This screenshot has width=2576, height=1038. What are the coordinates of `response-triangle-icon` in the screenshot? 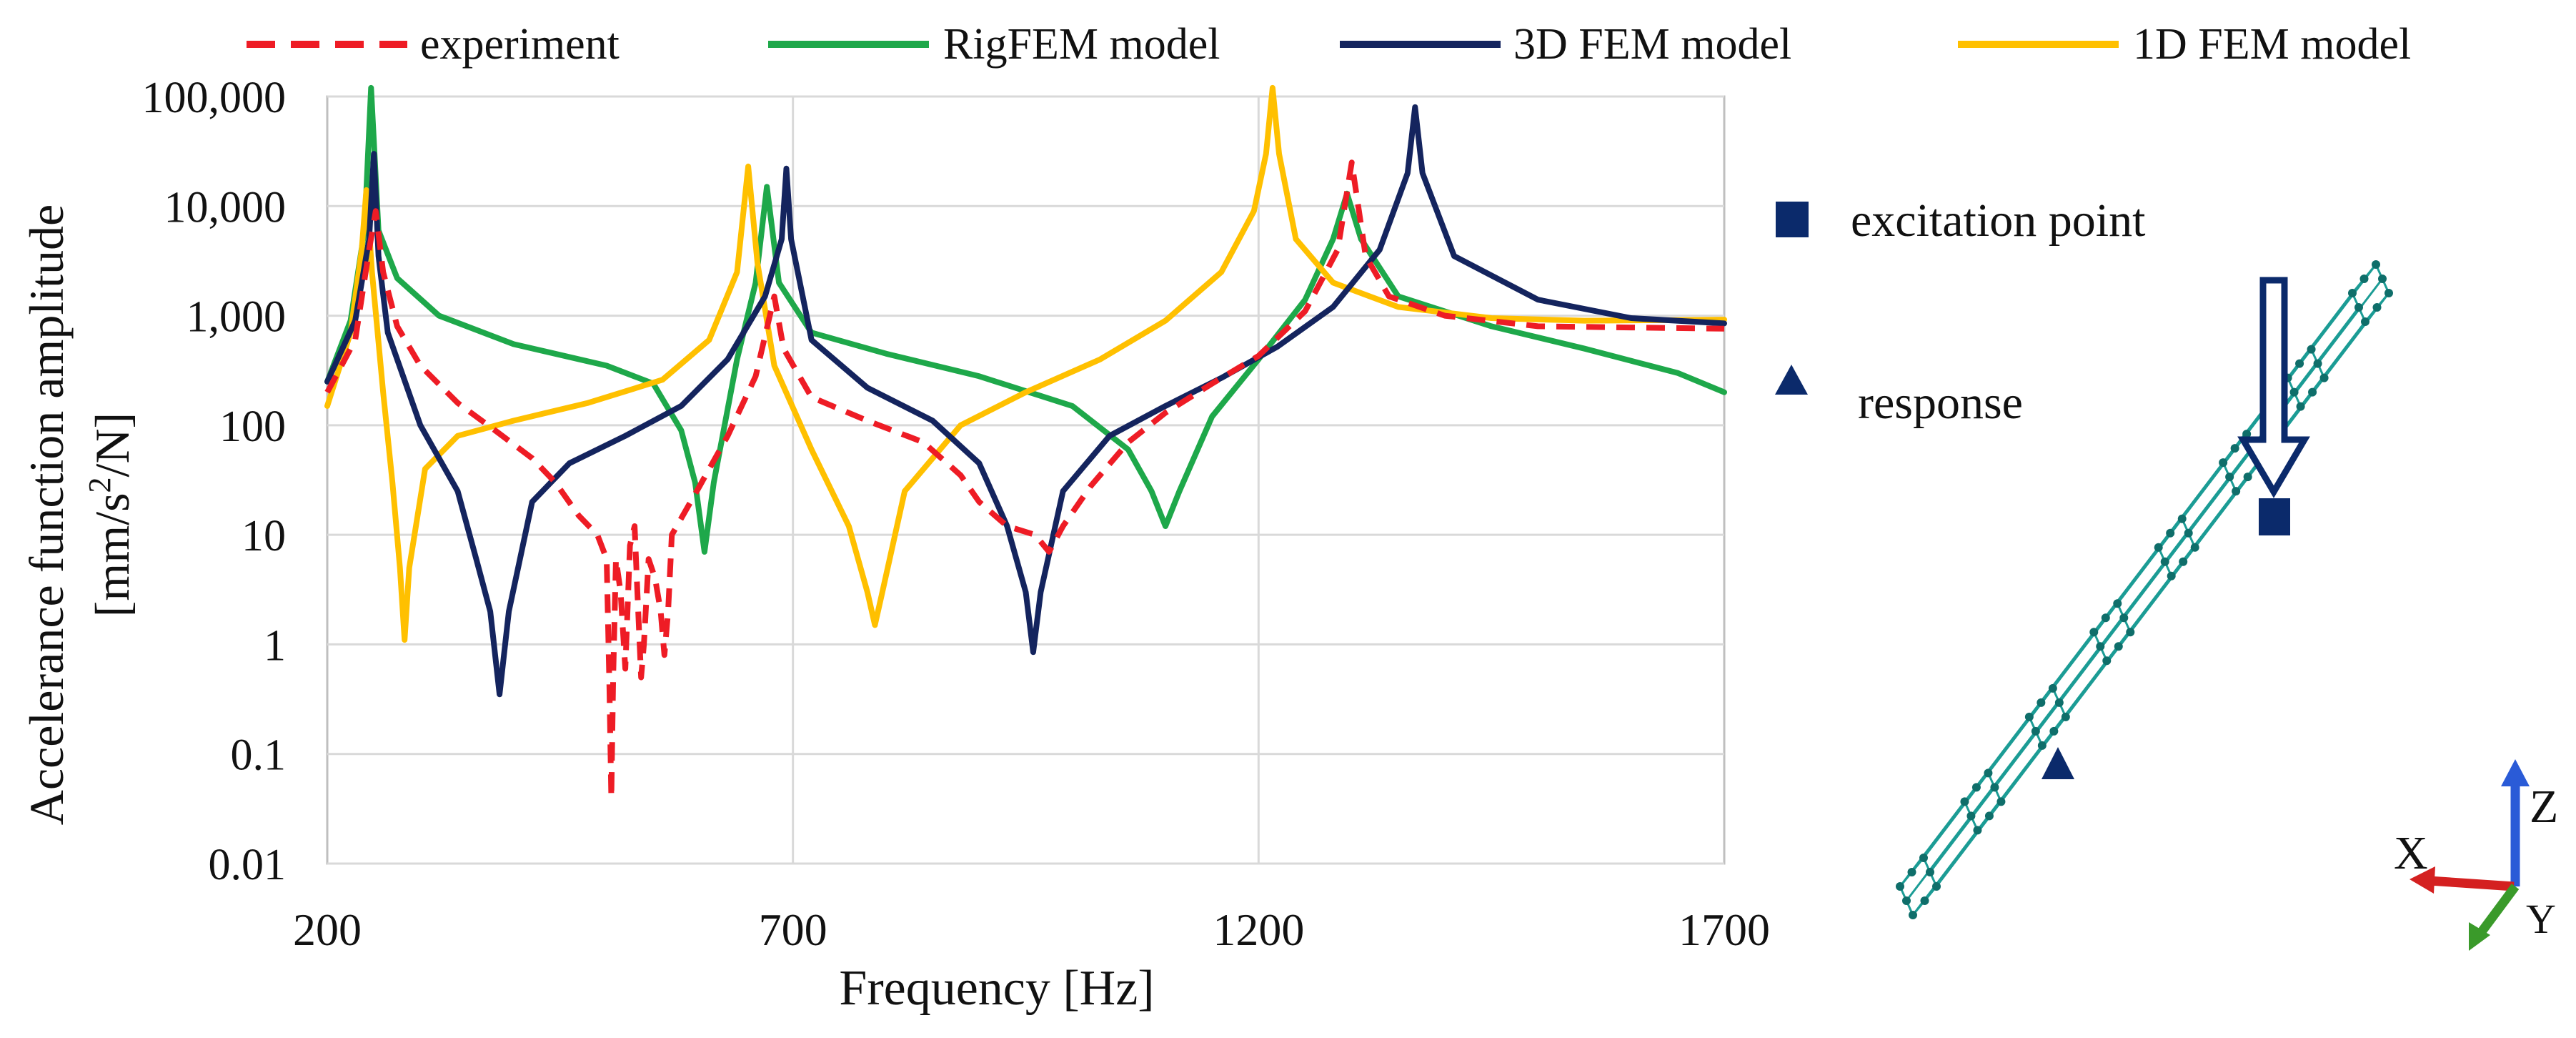 It's located at (1791, 380).